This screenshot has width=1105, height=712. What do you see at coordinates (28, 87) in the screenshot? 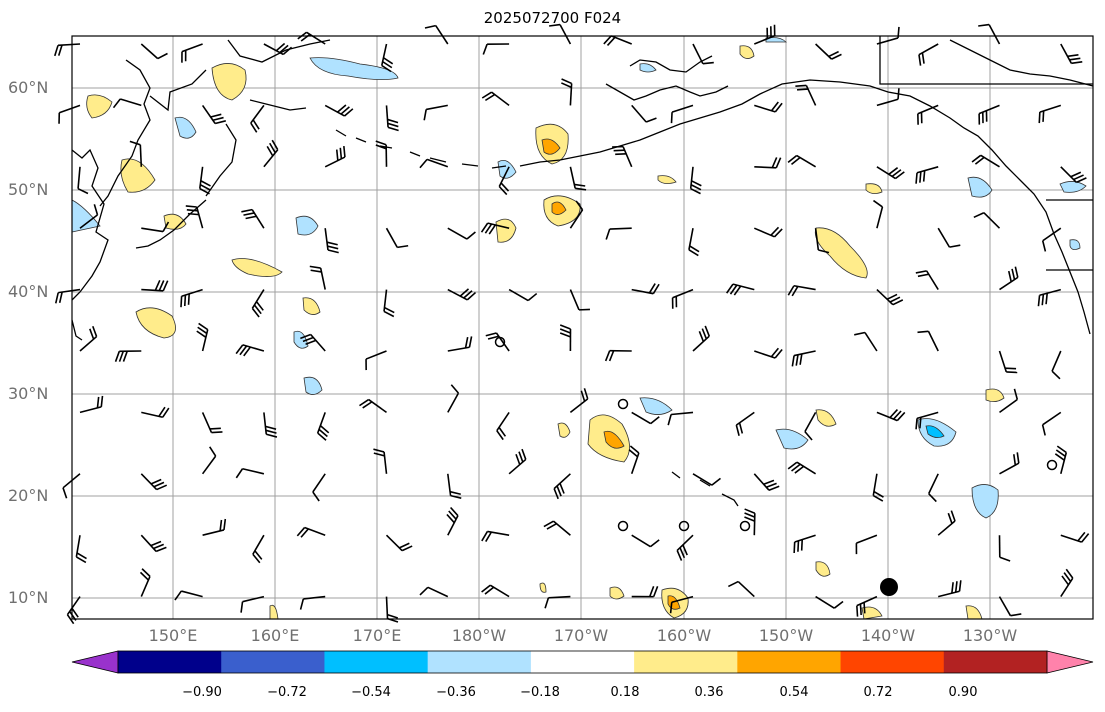
I see `lat-label-60n: 60°N` at bounding box center [28, 87].